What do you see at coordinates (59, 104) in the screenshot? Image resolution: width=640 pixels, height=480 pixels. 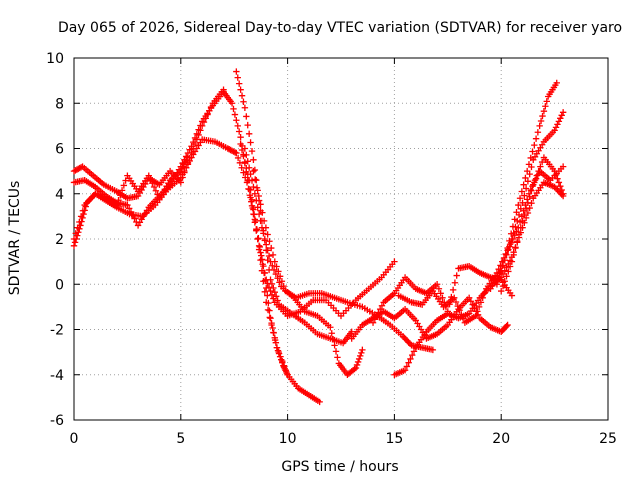 I see `y-tick-label: 8` at bounding box center [59, 104].